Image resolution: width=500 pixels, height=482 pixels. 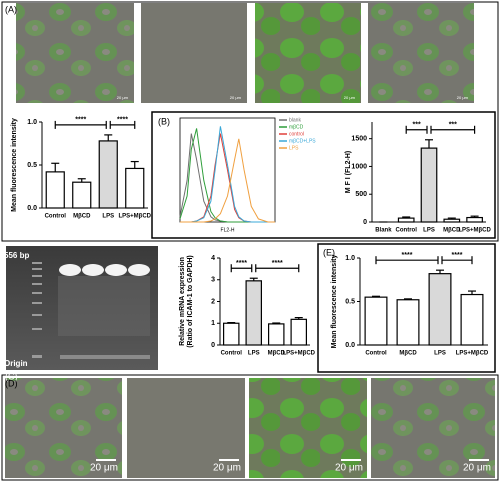 What do you see at coordinates (11, 383) in the screenshot?
I see `panel-label: (D)` at bounding box center [11, 383].